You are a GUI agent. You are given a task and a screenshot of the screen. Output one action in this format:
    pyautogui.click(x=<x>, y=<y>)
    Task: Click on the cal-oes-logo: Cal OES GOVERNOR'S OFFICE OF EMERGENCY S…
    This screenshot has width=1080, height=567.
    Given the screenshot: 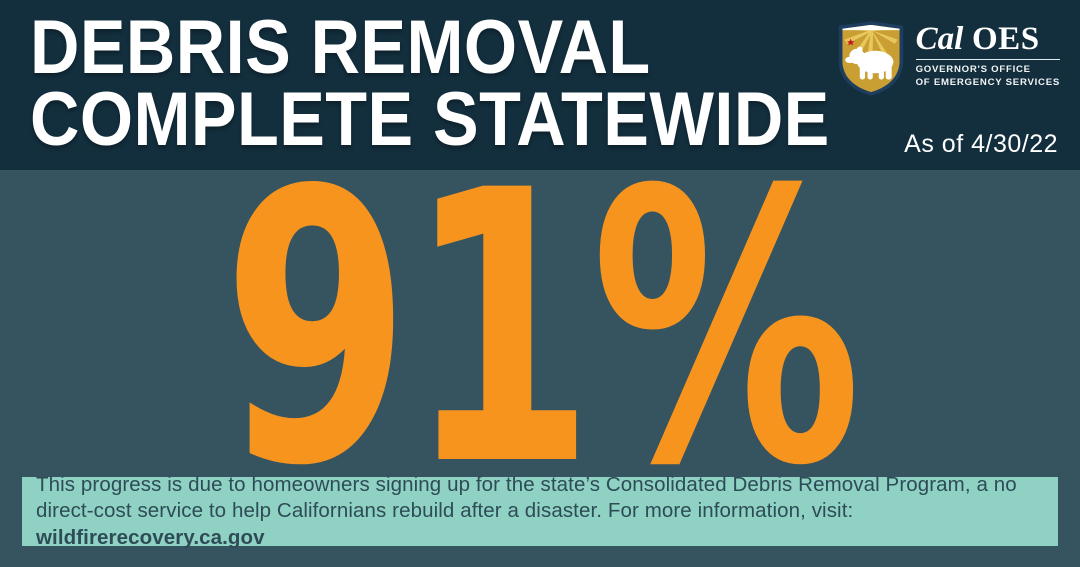 What is the action you would take?
    pyautogui.click(x=948, y=58)
    